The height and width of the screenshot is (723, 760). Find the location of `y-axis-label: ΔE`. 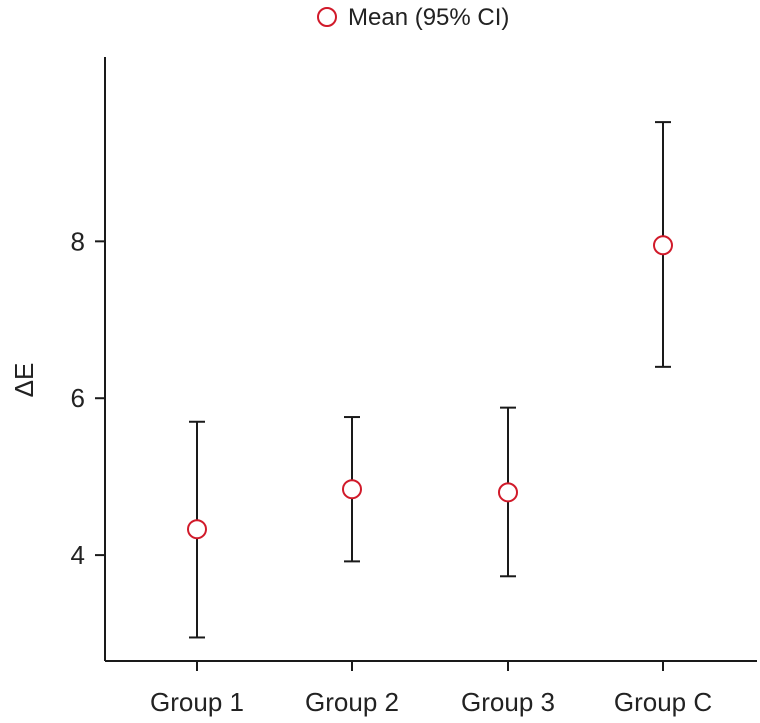

y-axis-label: ΔE is located at coordinates (24, 380).